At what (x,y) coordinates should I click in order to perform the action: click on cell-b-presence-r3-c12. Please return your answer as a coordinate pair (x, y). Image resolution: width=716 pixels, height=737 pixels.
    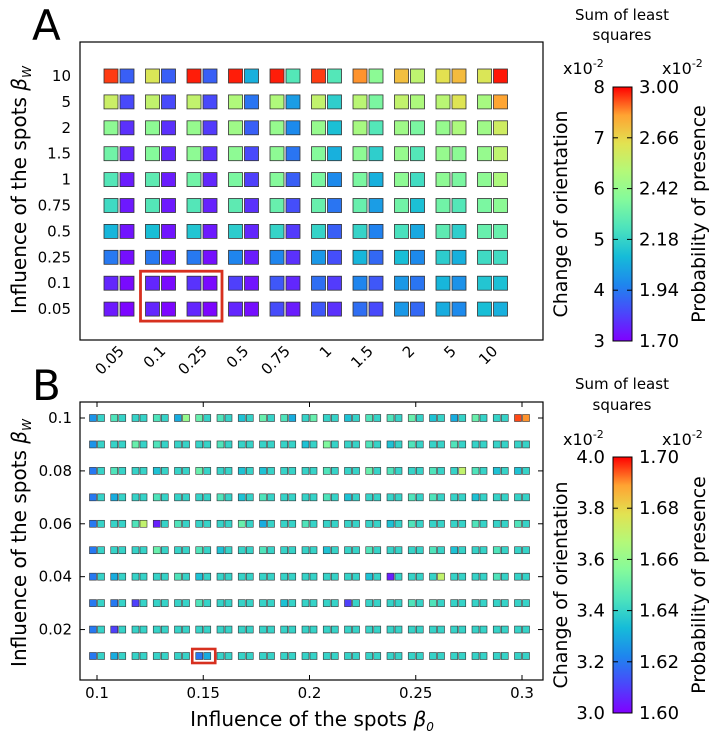
    Looking at the image, I should click on (356, 497).